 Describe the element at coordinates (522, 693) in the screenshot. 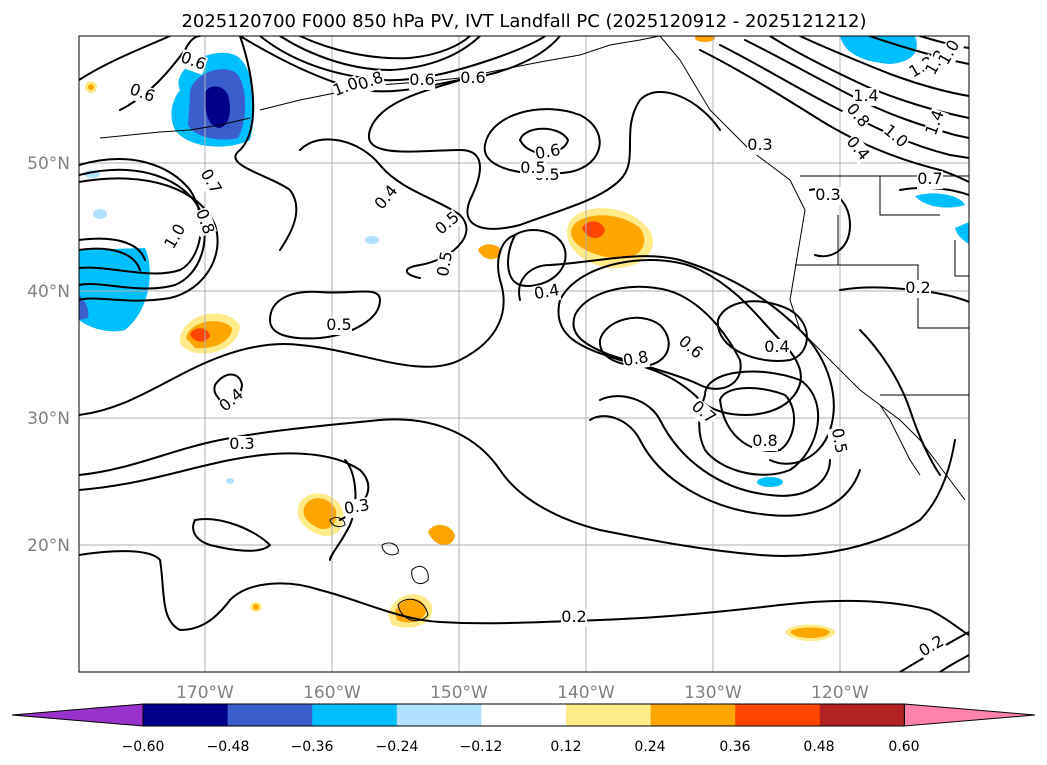

I see `longitude-labels: 170°W 160°W 150°W 140°W 130°W 120°W` at that location.